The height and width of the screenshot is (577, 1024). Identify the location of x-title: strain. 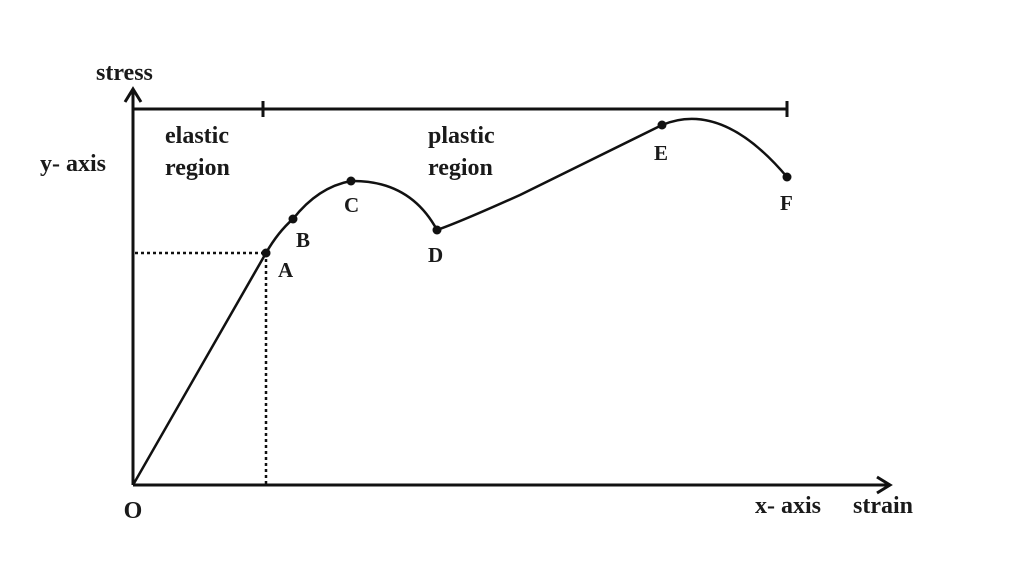
(883, 506).